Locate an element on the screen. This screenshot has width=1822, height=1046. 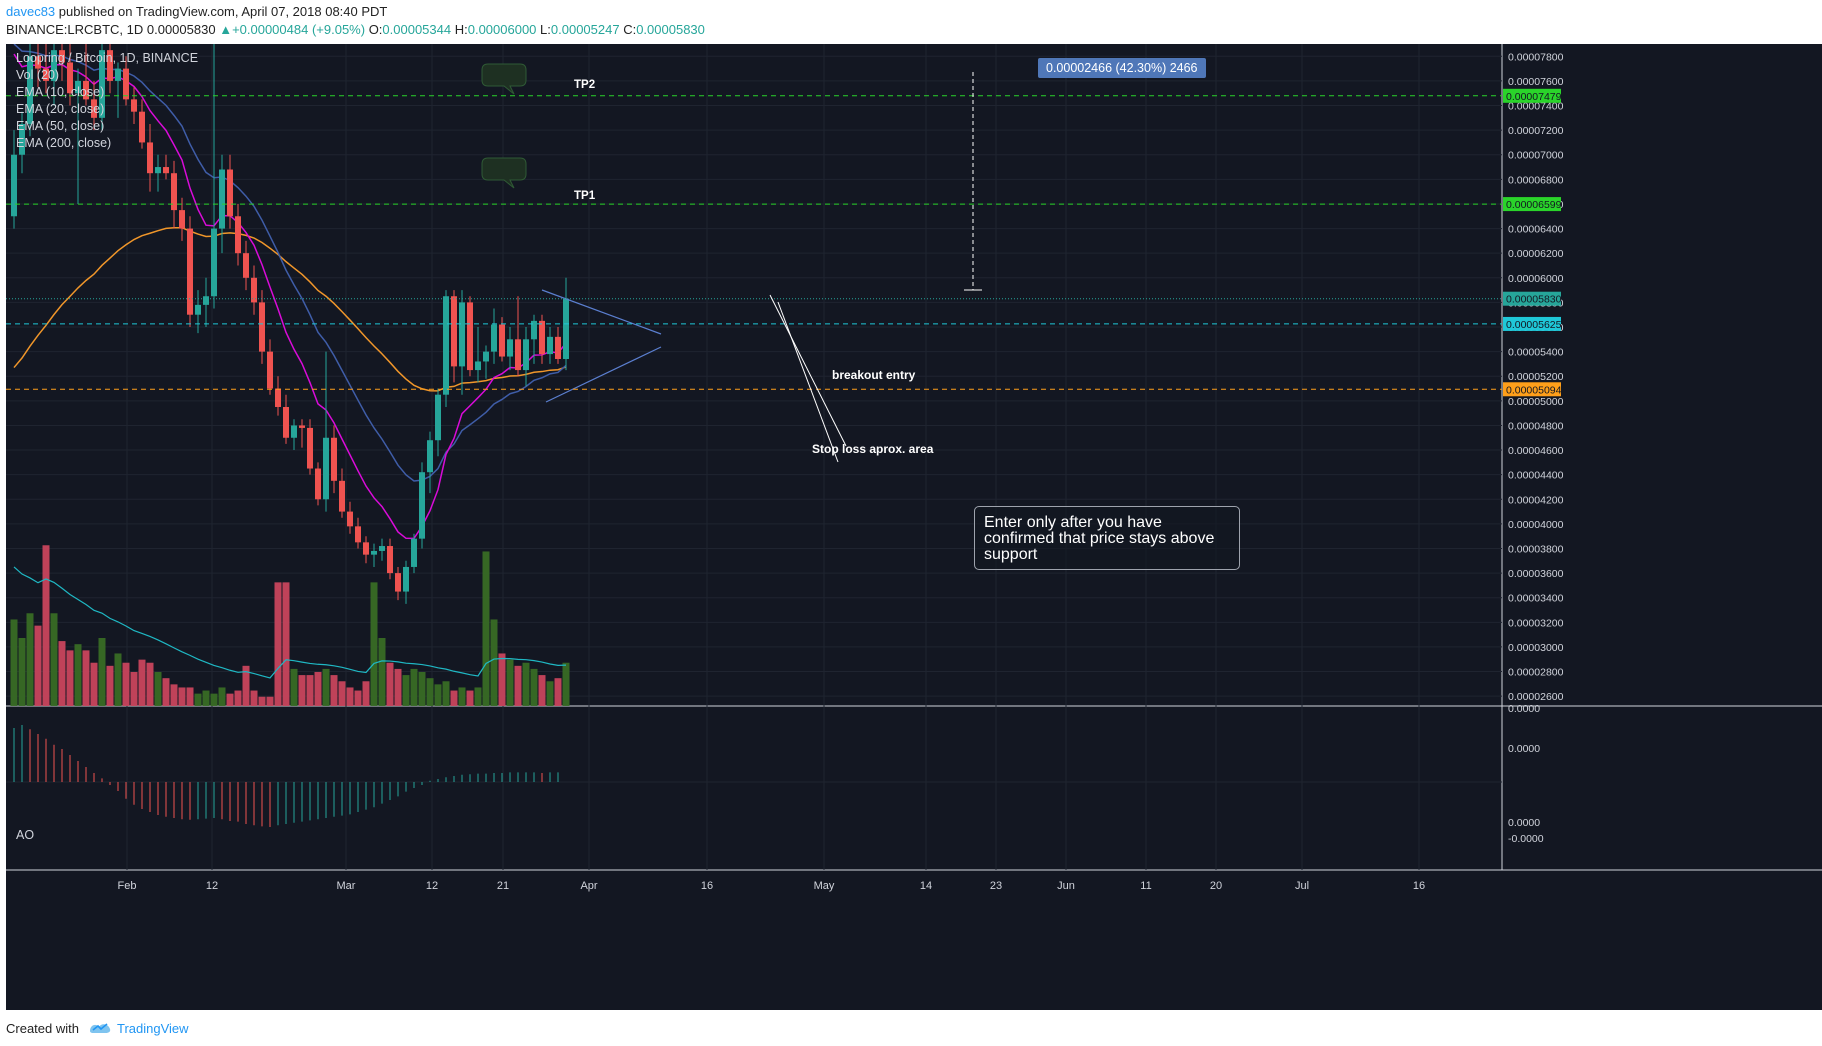
legend-item-ema200: EMA (200, close) is located at coordinates (64, 143).